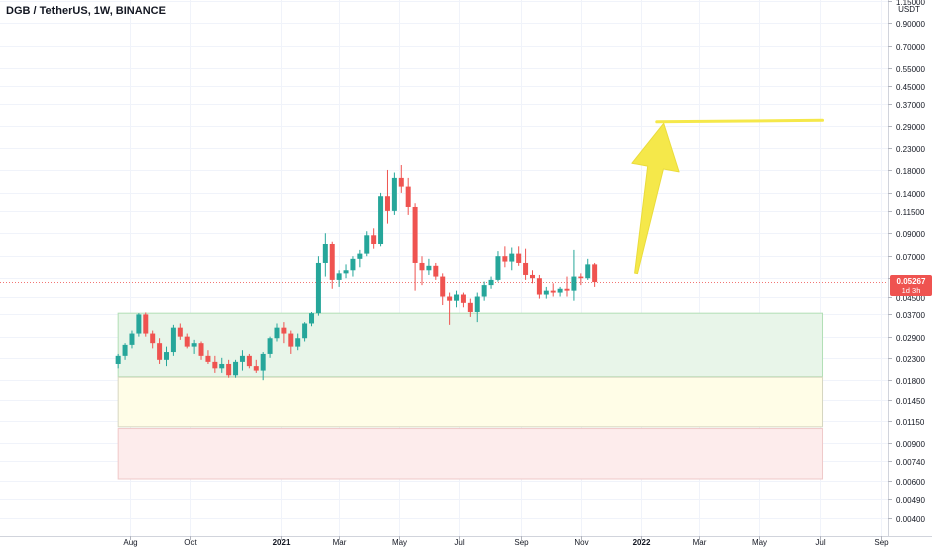 This screenshot has height=555, width=932. I want to click on yellow-zone, so click(470, 402).